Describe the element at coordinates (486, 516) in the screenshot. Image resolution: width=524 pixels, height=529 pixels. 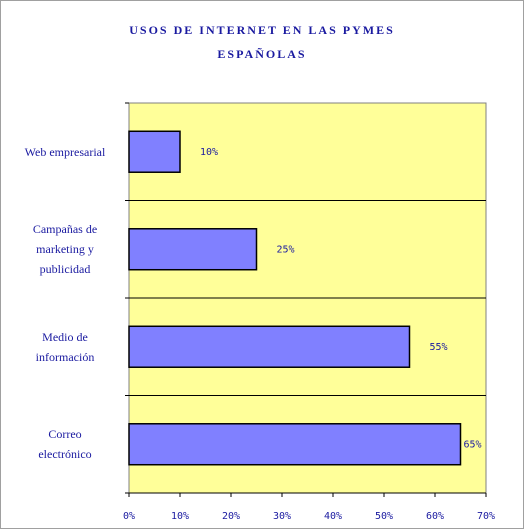
I see `x-tick-label: 70%` at that location.